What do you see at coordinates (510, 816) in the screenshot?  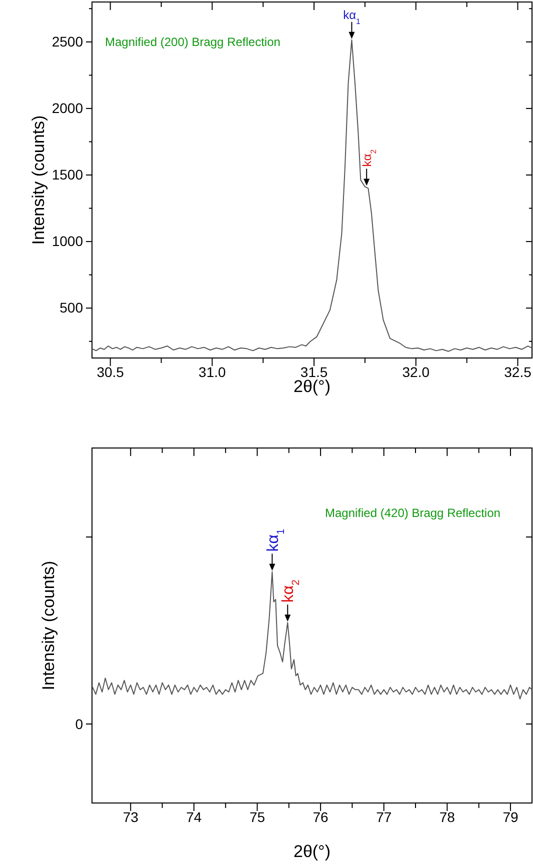 I see `x-tick-label: 79` at bounding box center [510, 816].